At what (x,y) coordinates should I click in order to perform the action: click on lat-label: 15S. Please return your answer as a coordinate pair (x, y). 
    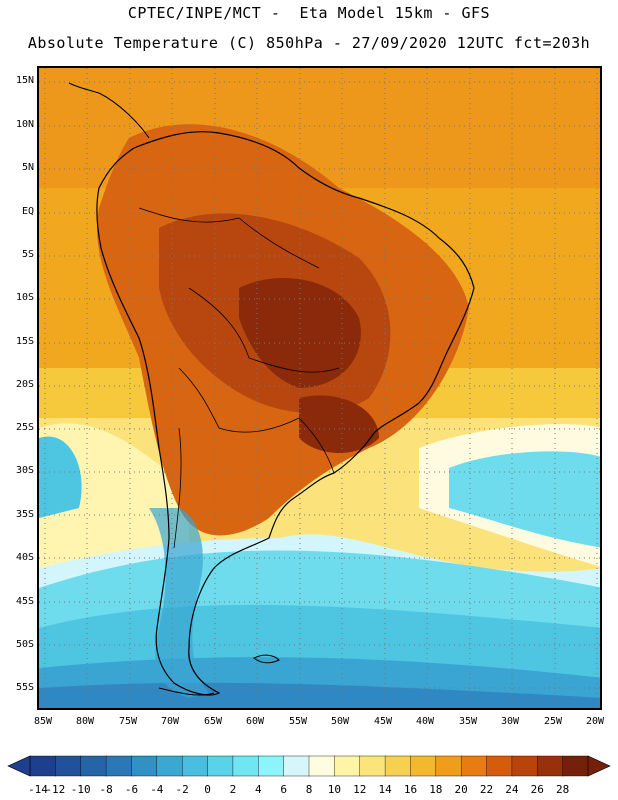
    Looking at the image, I should click on (24, 341).